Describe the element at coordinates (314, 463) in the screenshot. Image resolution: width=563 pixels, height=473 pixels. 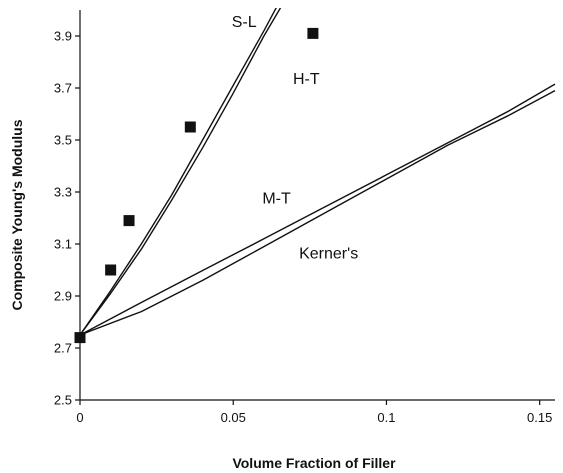
I see `x-axis-title: Volume Fraction of Filler` at that location.